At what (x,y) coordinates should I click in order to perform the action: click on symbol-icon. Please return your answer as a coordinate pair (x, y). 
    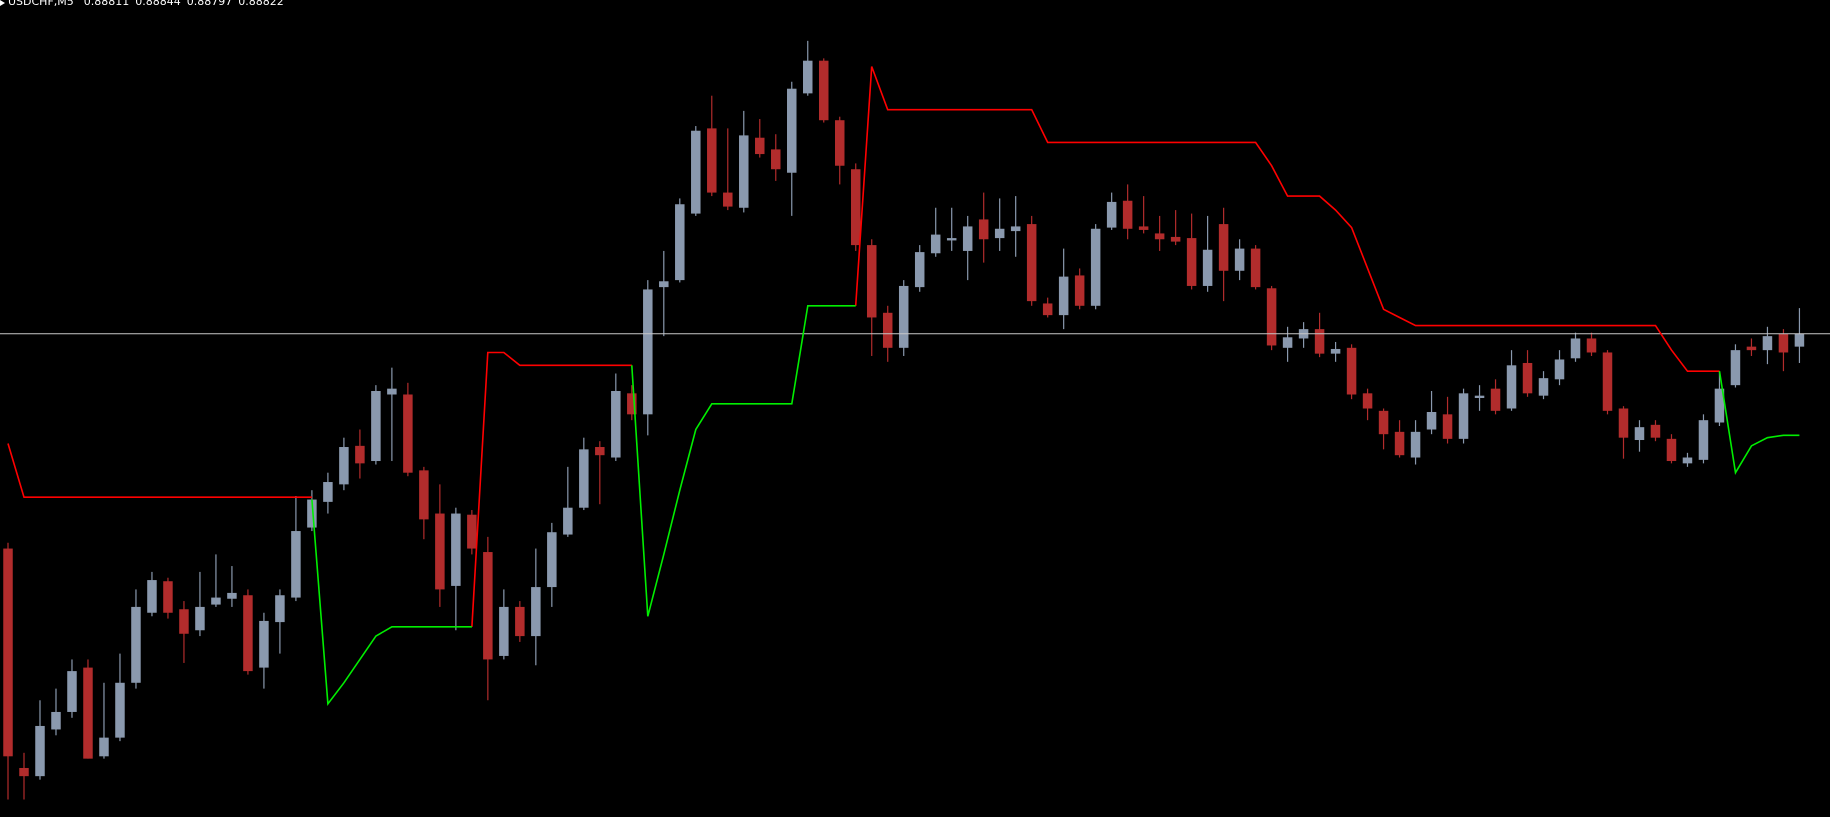
    Looking at the image, I should click on (2, 3).